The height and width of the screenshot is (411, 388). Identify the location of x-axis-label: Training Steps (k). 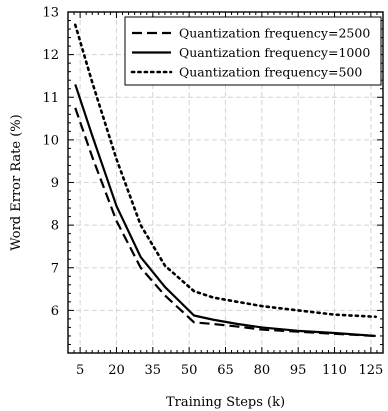
(225, 402).